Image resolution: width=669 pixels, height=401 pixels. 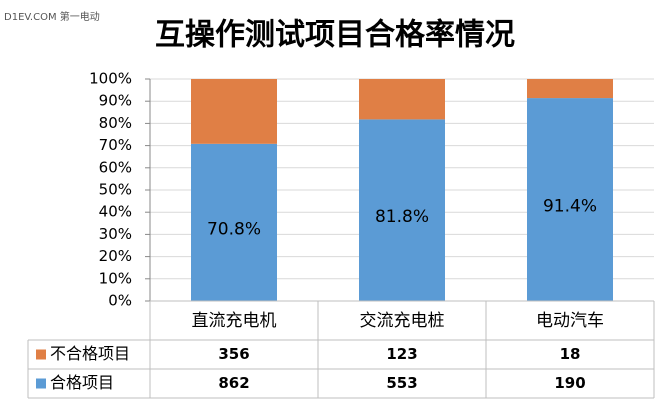 I want to click on data-label: 70.8%, so click(x=234, y=229).